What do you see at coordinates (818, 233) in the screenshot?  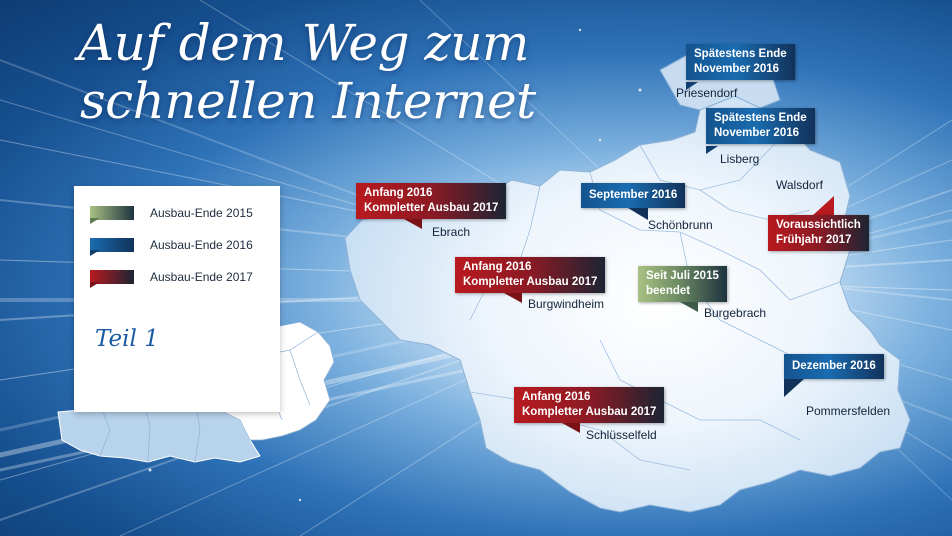 I see `callout-walsdorf: Voraussichtlich Frühjahr 2017` at bounding box center [818, 233].